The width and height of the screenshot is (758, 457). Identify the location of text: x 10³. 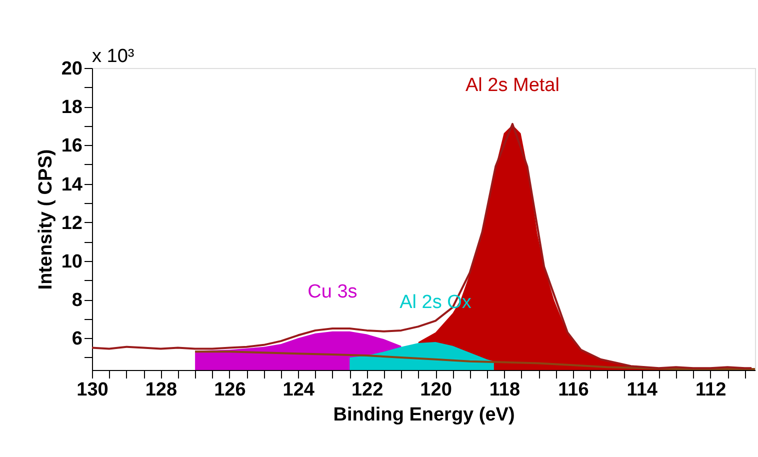
(113, 56).